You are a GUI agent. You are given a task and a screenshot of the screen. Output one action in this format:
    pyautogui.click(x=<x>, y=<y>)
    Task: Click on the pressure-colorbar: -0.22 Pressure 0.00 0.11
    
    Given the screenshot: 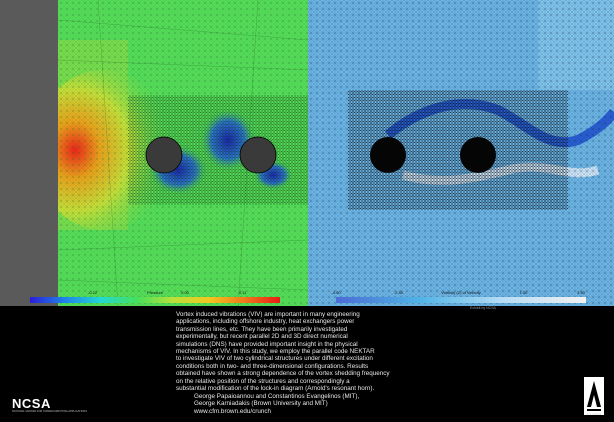 What is the action you would take?
    pyautogui.click(x=155, y=297)
    